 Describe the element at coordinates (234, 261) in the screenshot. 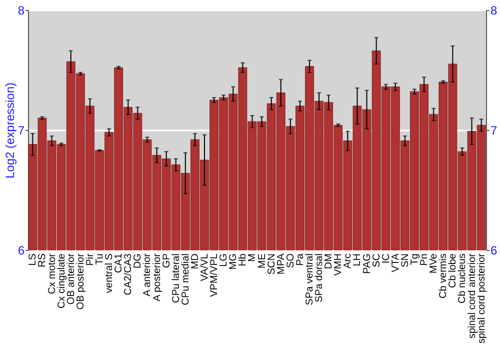

I see `x-tick-label: MG` at that location.